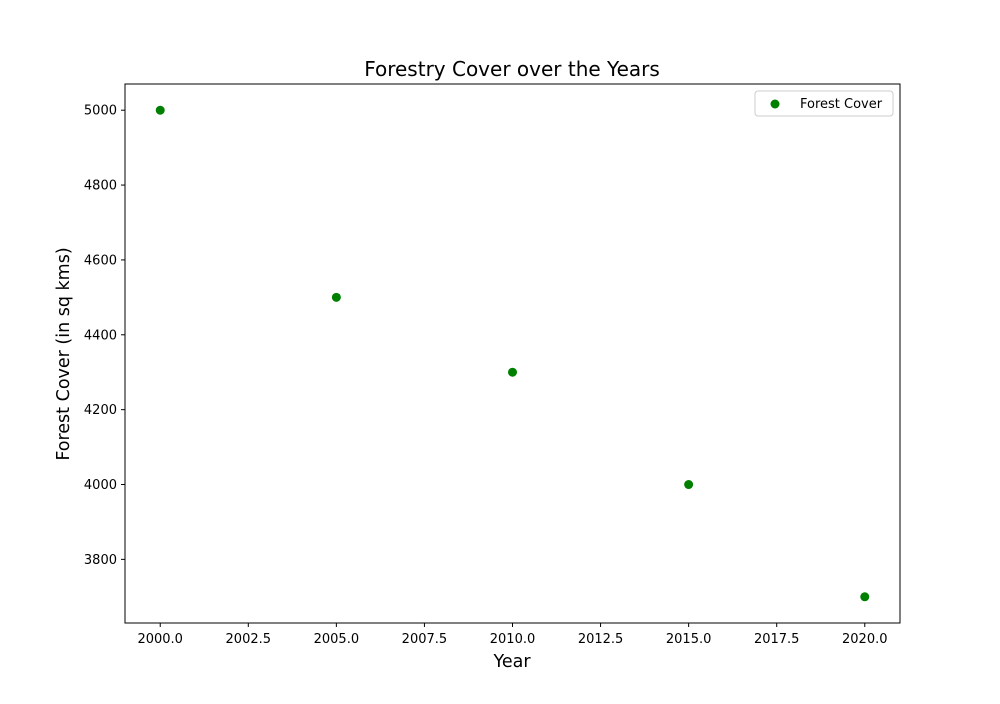  I want to click on x-tick-label: 2000.0, so click(160, 639).